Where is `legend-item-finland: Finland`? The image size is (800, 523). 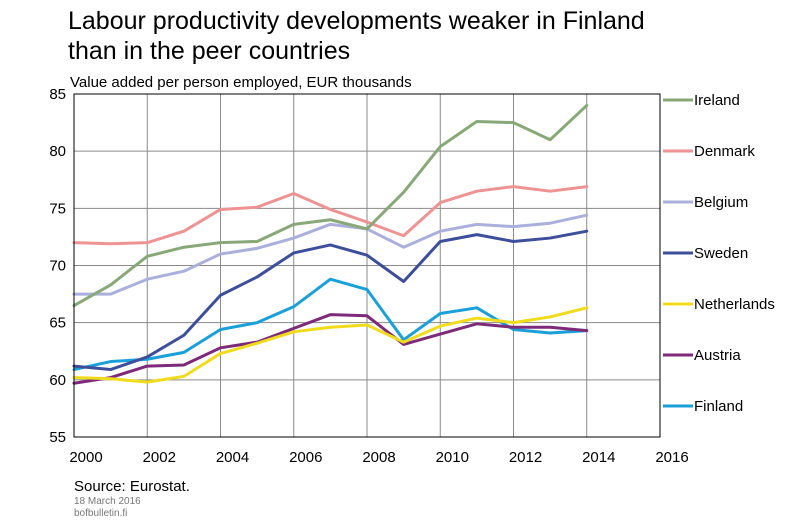 legend-item-finland: Finland is located at coordinates (703, 406).